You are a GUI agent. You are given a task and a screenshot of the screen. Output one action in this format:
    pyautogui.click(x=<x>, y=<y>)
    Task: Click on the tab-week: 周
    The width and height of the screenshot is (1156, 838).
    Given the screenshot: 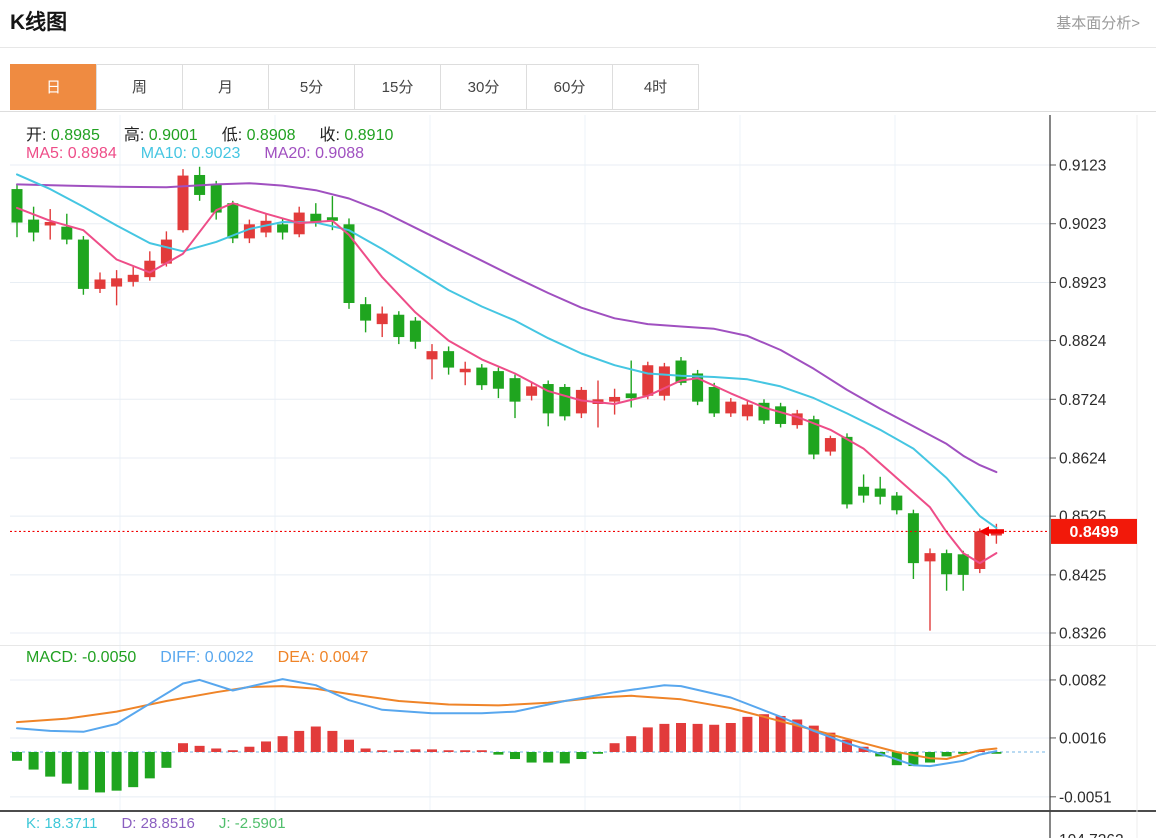 What is the action you would take?
    pyautogui.click(x=139, y=87)
    